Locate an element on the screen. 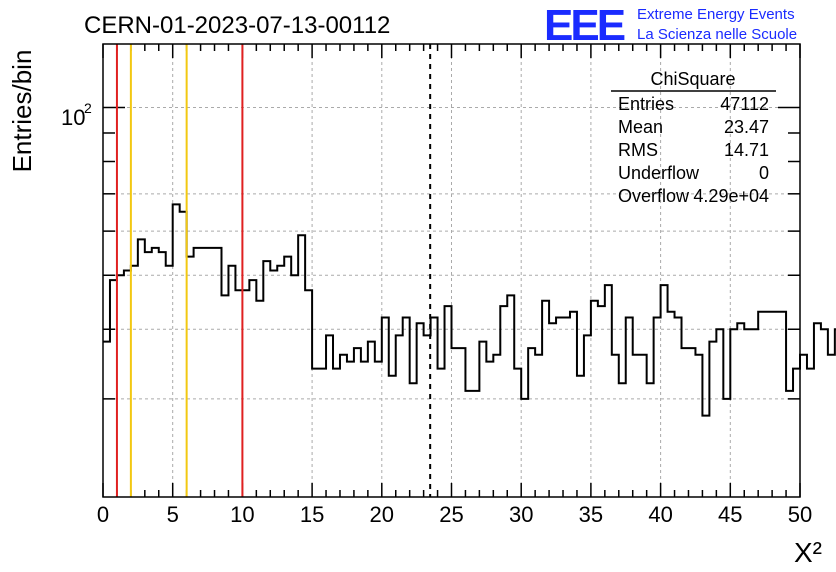 This screenshot has height=572, width=836. stats-row-value: 14.71 is located at coordinates (746, 150).